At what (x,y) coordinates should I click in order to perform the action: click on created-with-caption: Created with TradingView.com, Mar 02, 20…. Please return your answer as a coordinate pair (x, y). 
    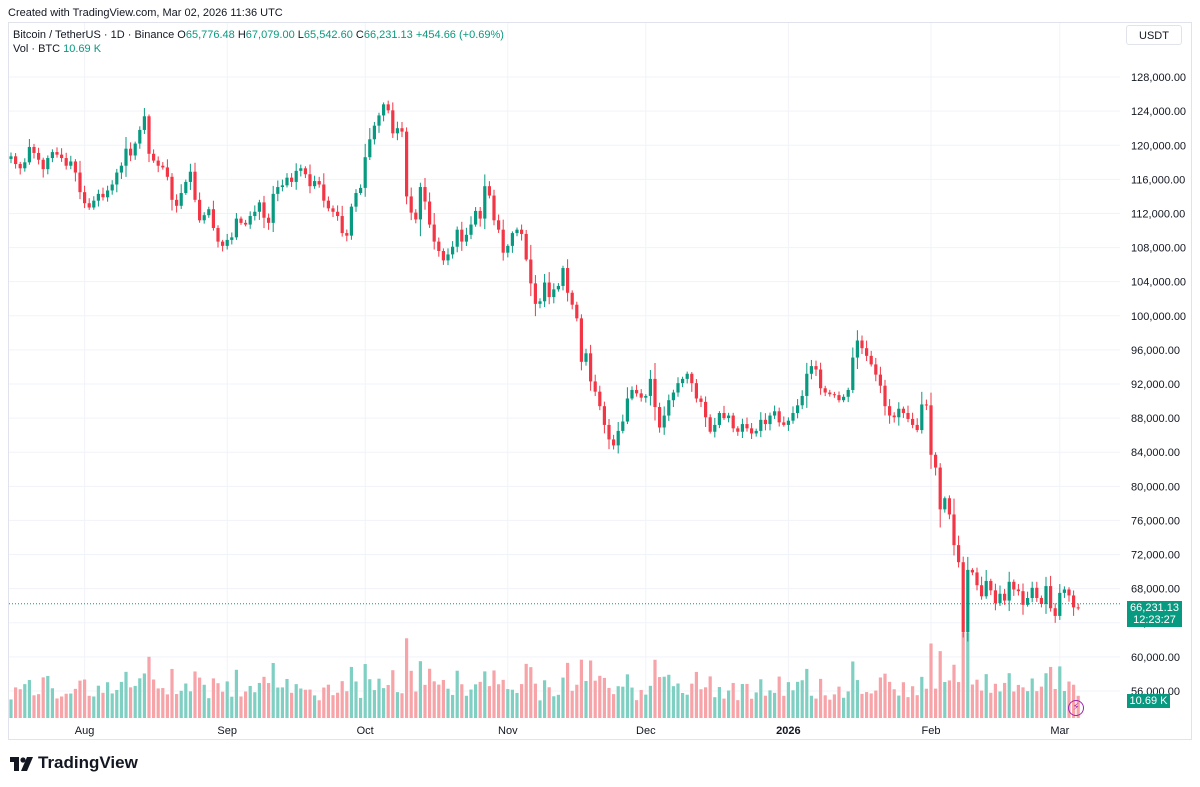
    Looking at the image, I should click on (145, 13).